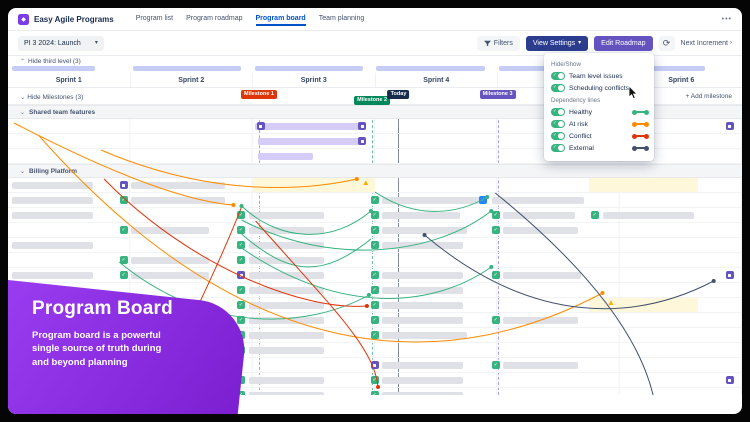 The height and width of the screenshot is (422, 750). I want to click on epic-icon, so click(362, 126).